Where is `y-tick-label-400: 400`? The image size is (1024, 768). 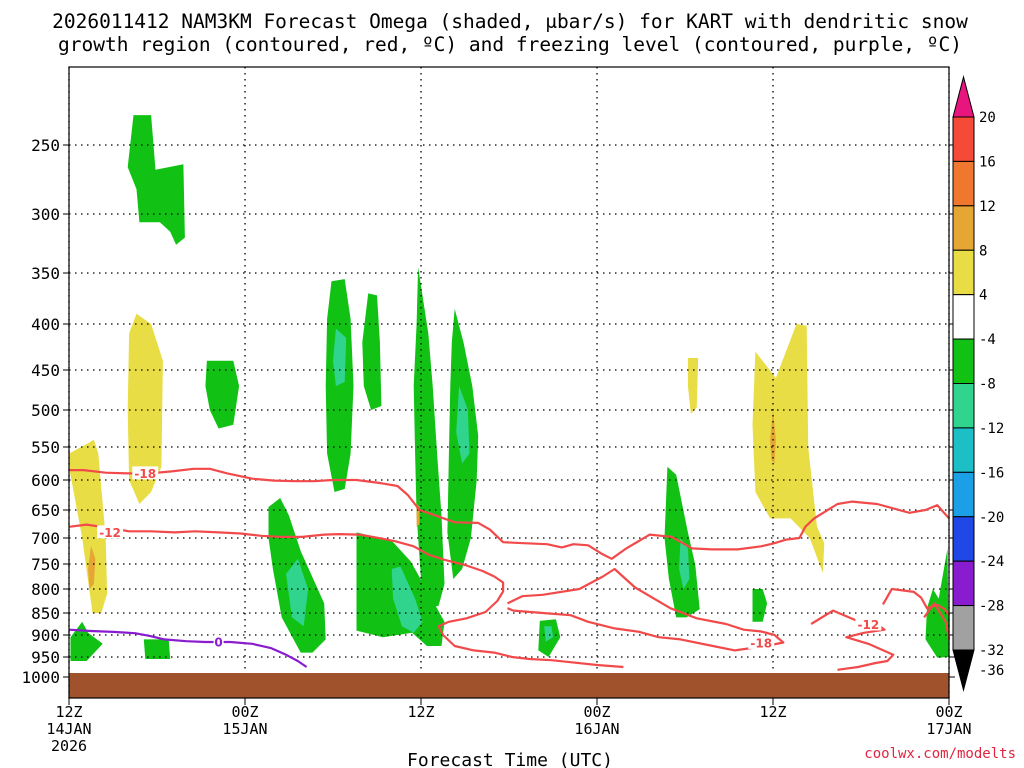
y-tick-label-400: 400 is located at coordinates (45, 324).